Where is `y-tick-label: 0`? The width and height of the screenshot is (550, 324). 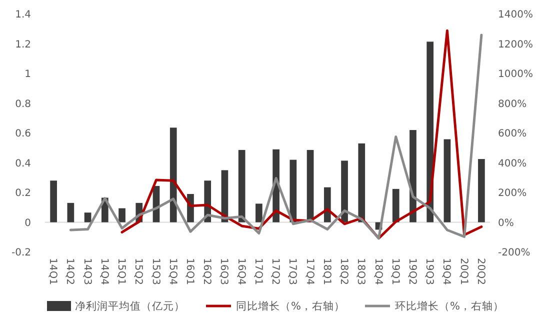 y-tick-label: 0 is located at coordinates (27, 223).